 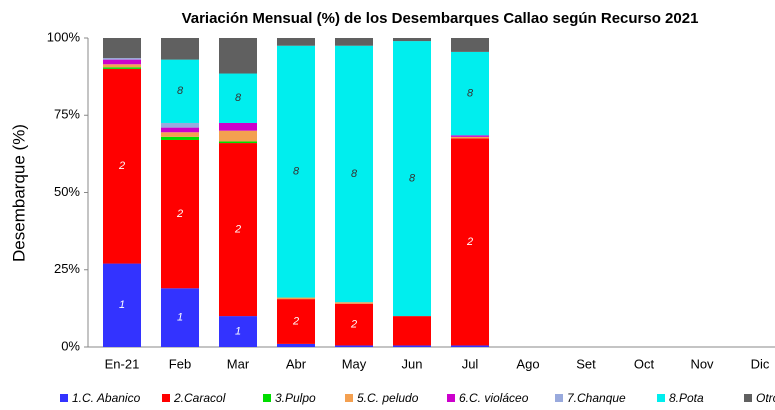 What do you see at coordinates (67, 268) in the screenshot?
I see `y-tick-label: 25%` at bounding box center [67, 268].